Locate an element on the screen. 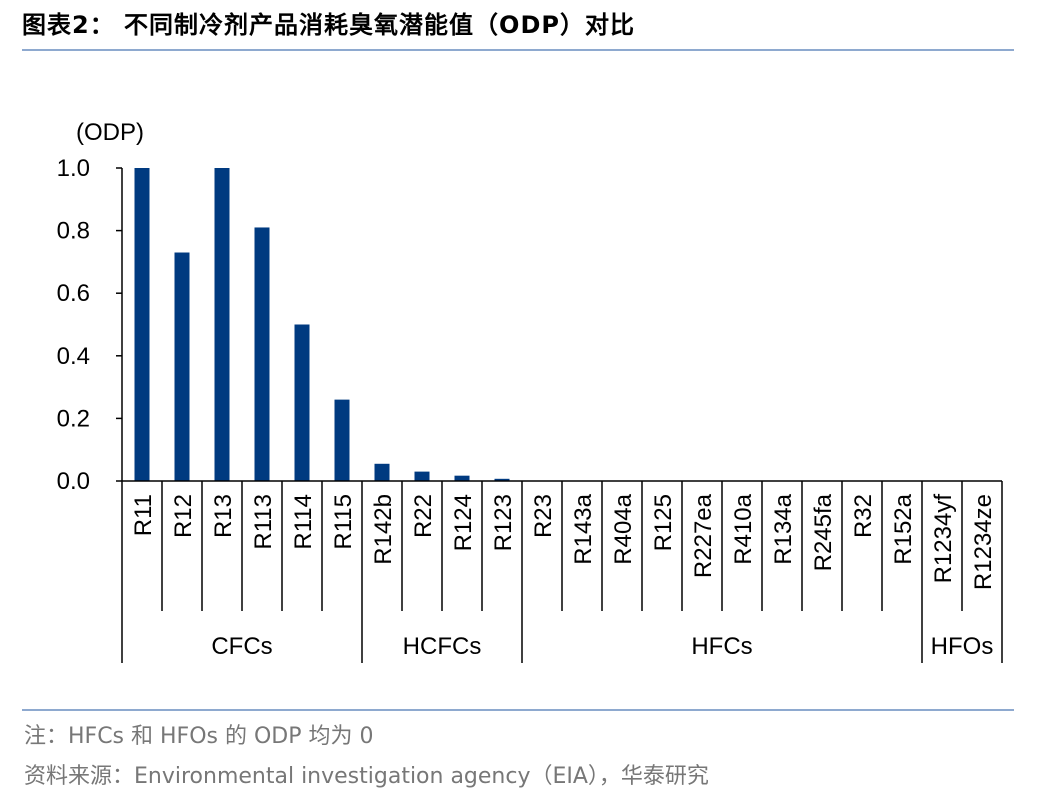 The height and width of the screenshot is (800, 1048). category-label-R142b: R142b is located at coordinates (383, 529).